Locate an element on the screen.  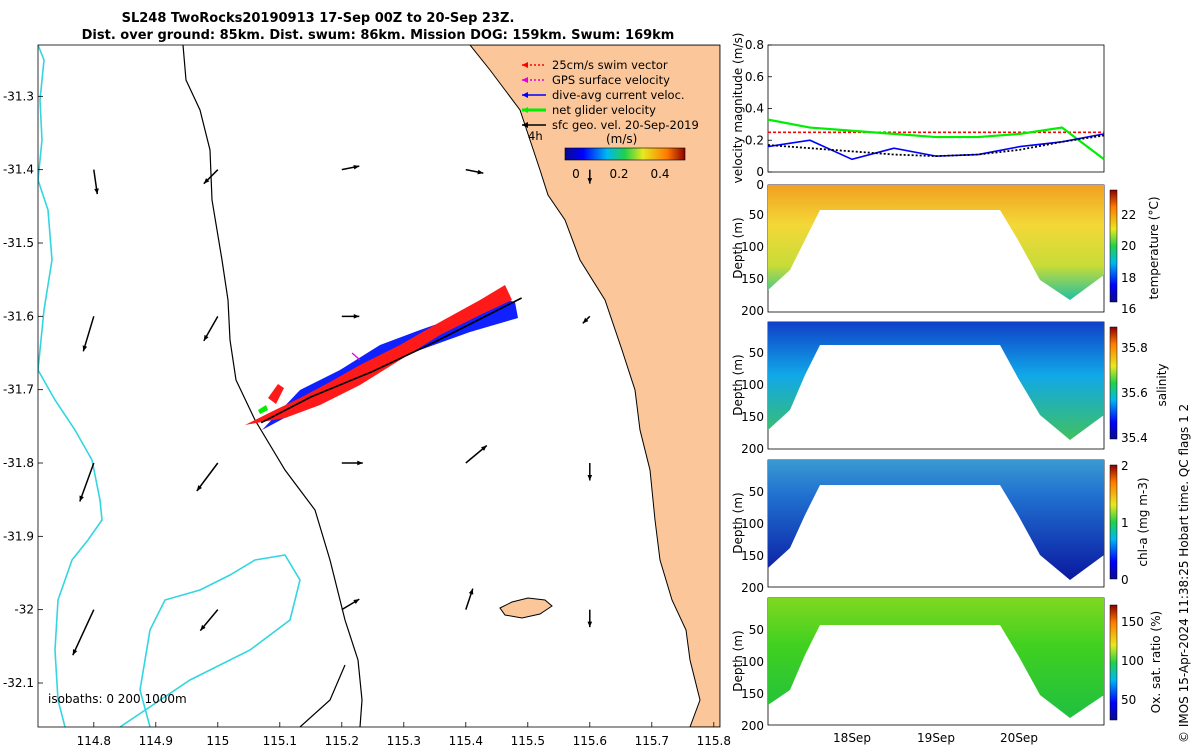
temperature-field is located at coordinates (936, 242).